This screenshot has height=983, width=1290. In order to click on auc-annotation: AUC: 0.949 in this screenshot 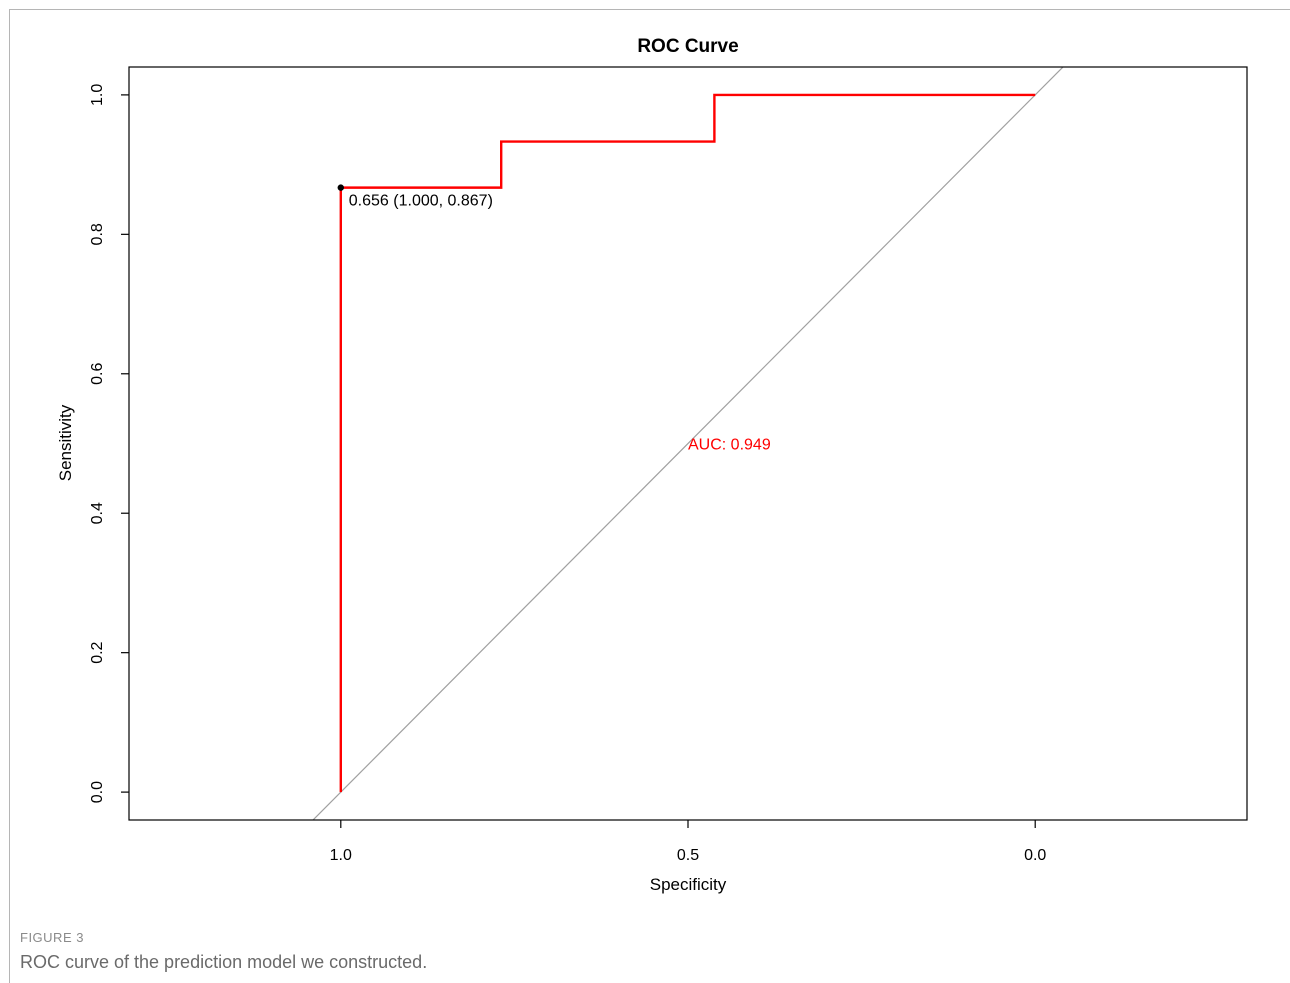, I will do `click(729, 445)`.